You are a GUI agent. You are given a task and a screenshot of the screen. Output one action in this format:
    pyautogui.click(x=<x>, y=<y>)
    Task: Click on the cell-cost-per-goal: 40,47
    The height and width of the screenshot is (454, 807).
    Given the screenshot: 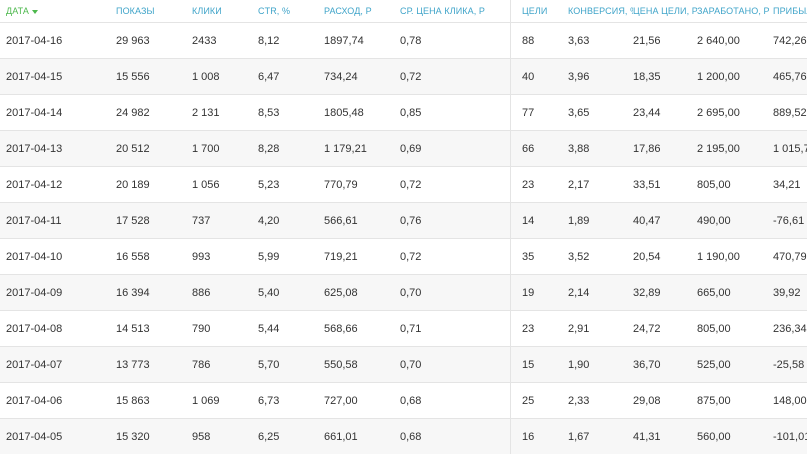 What is the action you would take?
    pyautogui.click(x=665, y=221)
    